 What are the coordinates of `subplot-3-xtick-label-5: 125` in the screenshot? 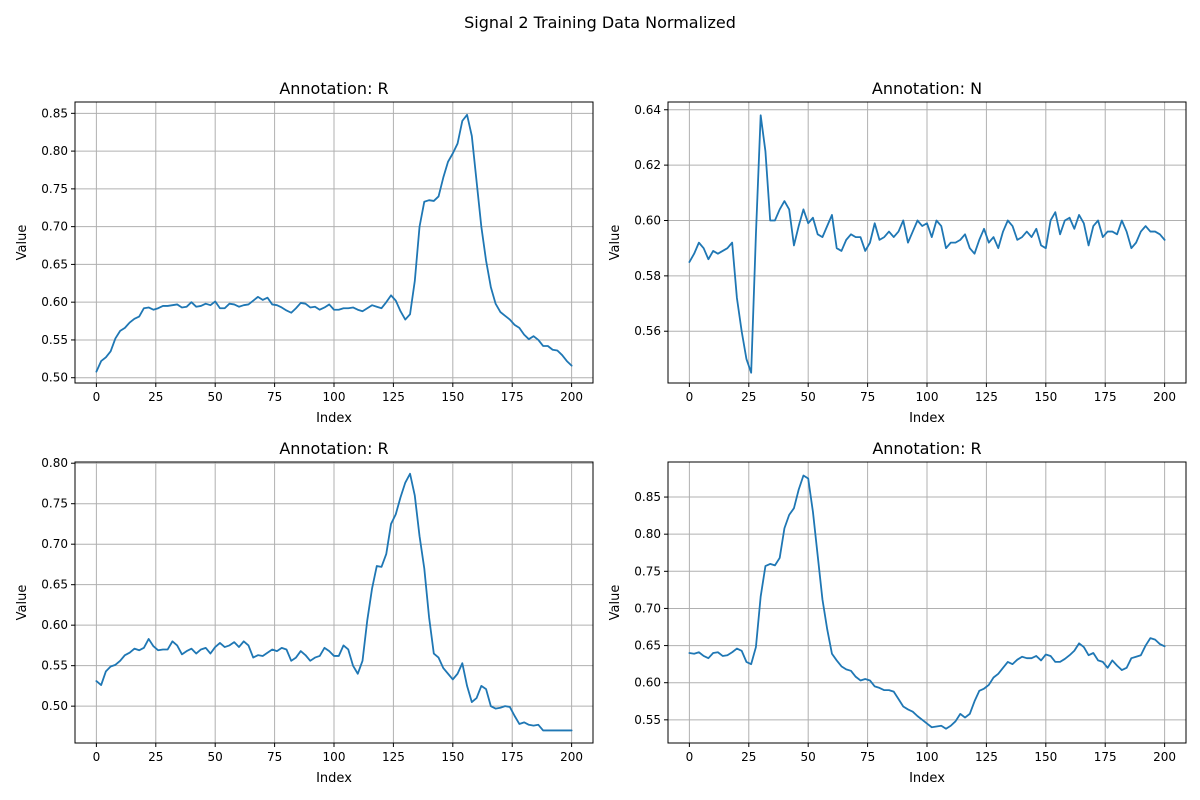 It's located at (393, 757).